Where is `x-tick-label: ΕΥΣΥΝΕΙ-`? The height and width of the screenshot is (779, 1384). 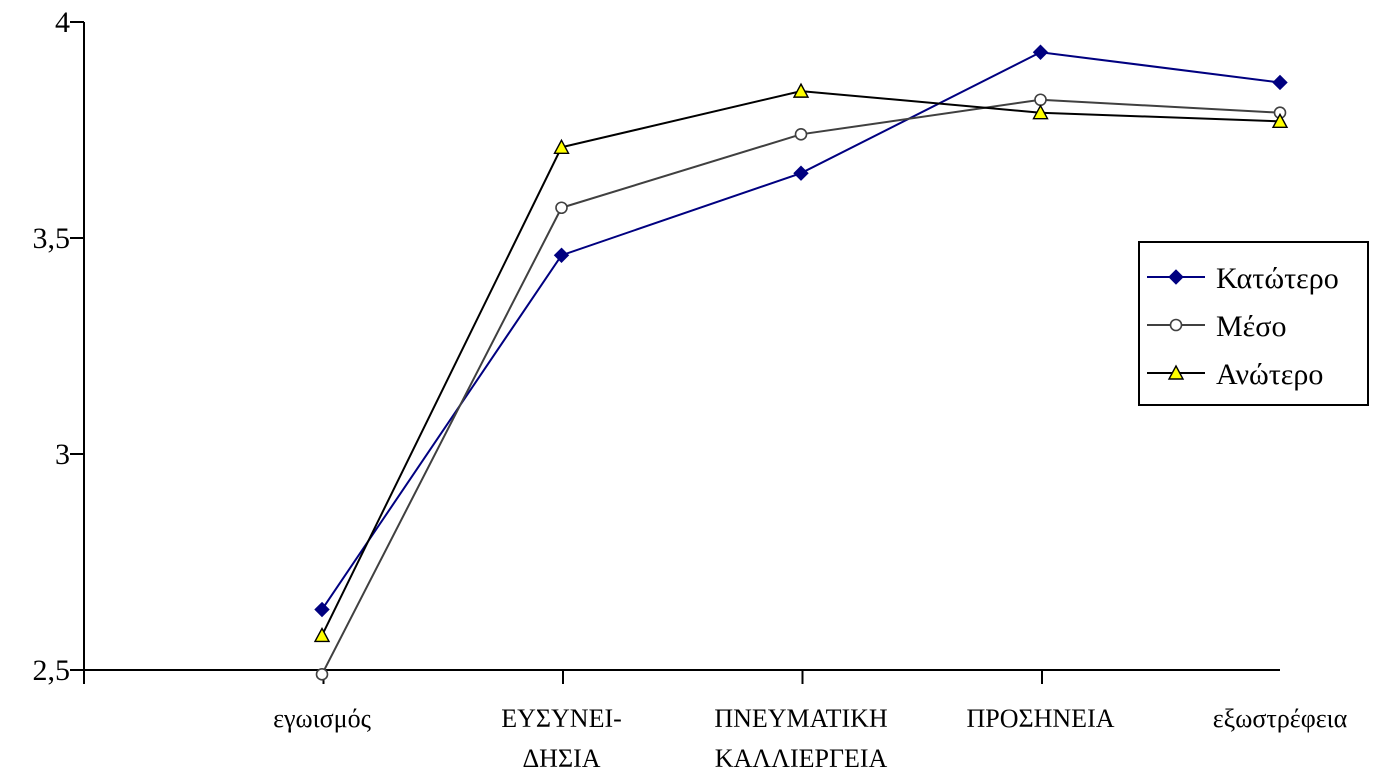 x-tick-label: ΕΥΣΥΝΕΙ- is located at coordinates (561, 718).